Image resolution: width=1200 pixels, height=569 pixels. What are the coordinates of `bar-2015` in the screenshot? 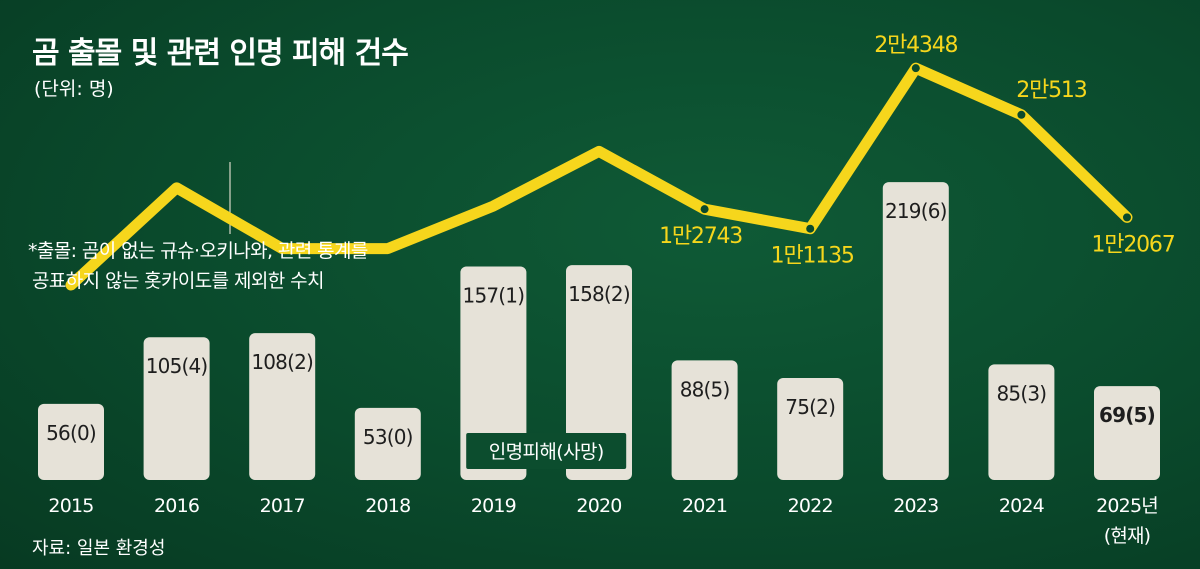 It's located at (71, 441).